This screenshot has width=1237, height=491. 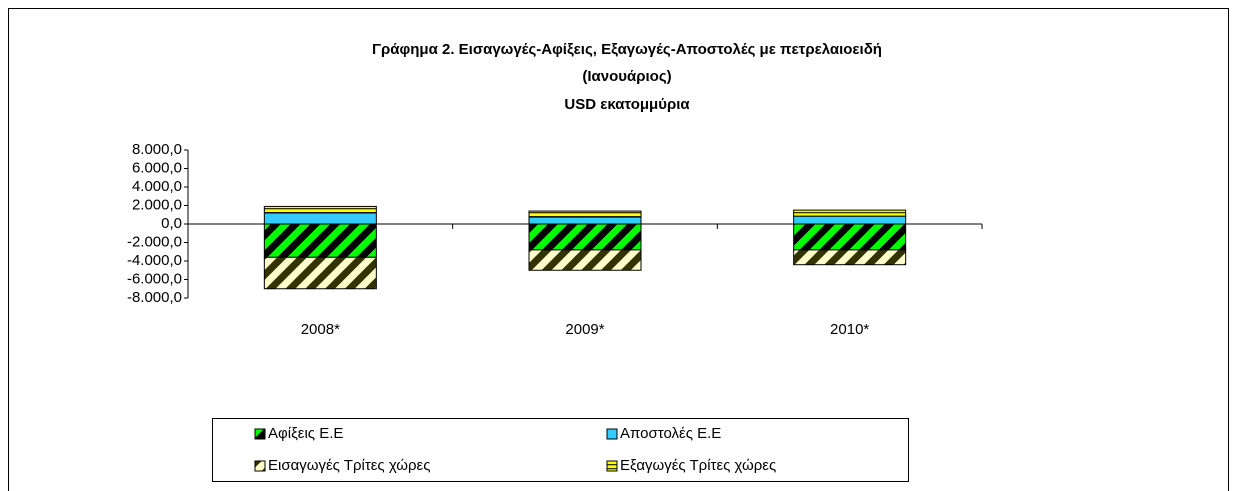 I want to click on legend-label: Αποστολές Ε.Ε, so click(x=670, y=433).